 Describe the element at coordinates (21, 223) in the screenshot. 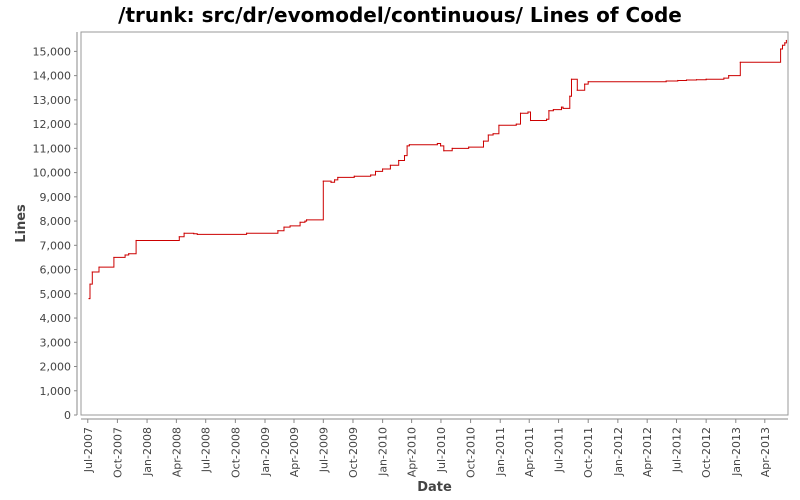

I see `y-axis-title: Lines` at that location.